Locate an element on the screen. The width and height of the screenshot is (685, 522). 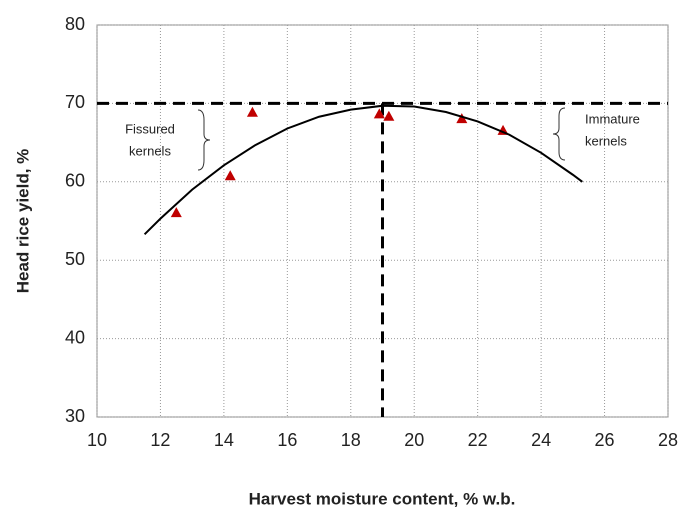
x-tick-label: 22 is located at coordinates (478, 440).